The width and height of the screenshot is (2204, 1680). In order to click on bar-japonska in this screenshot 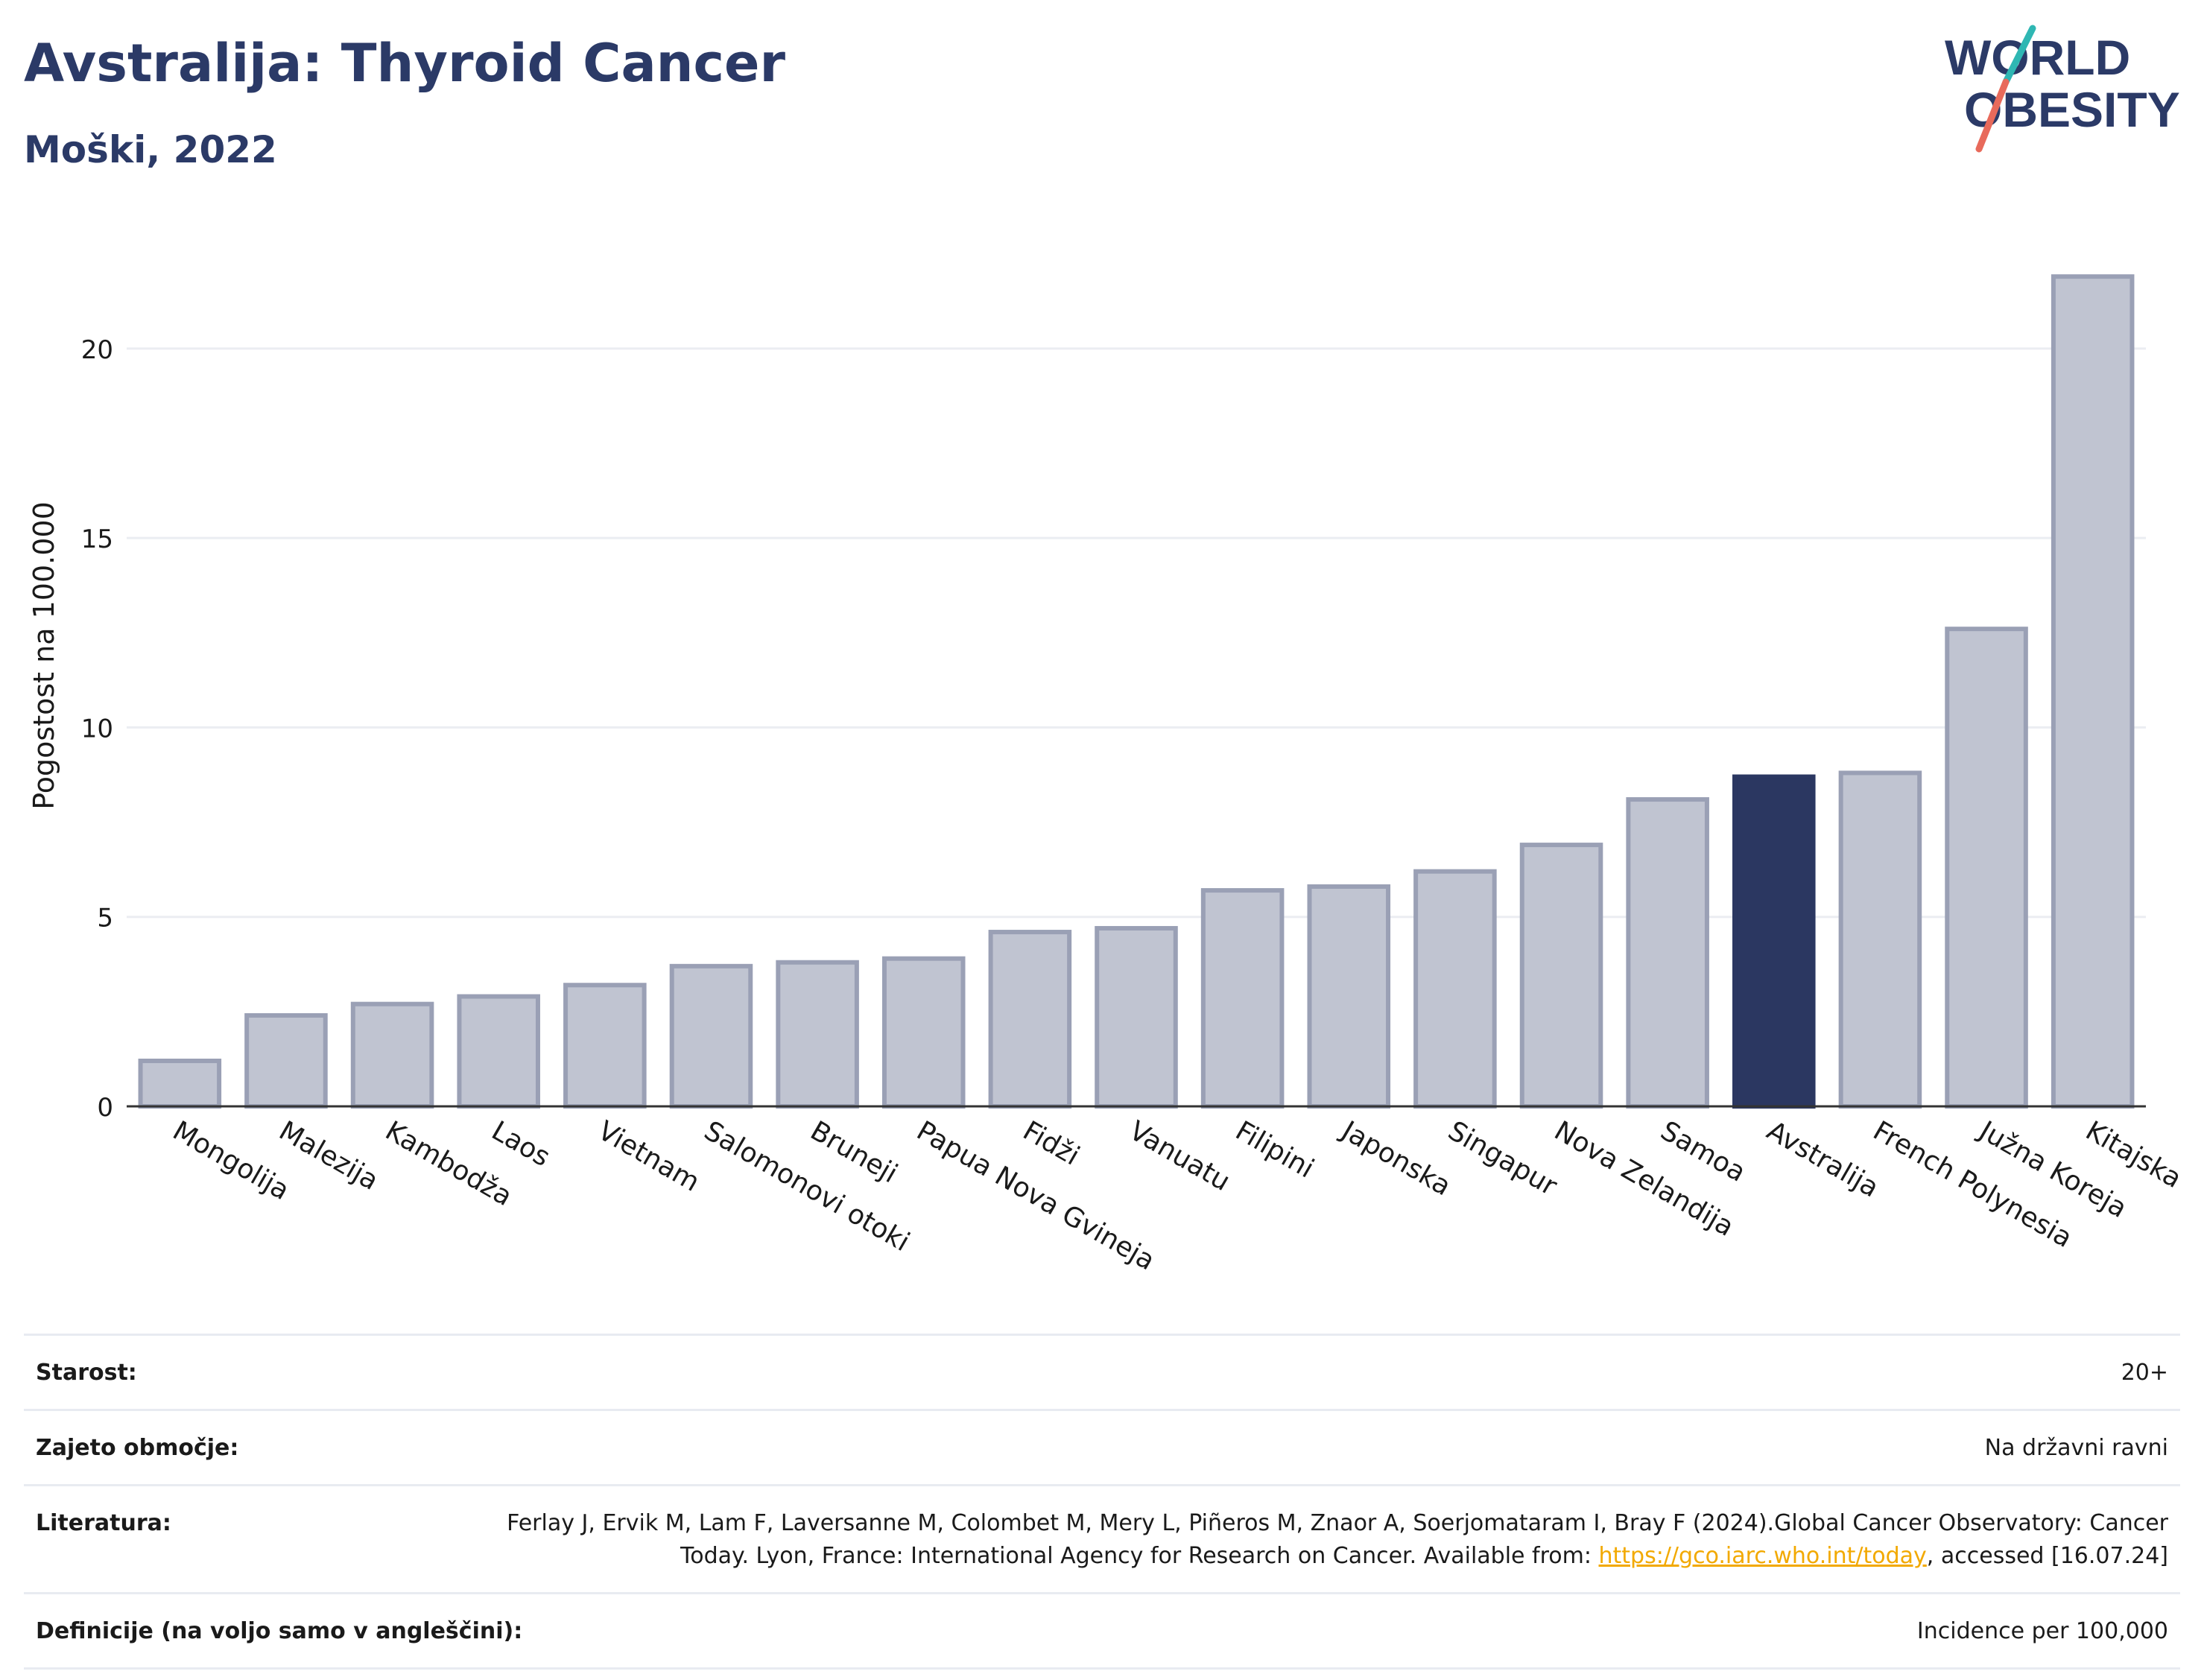, I will do `click(1349, 996)`.